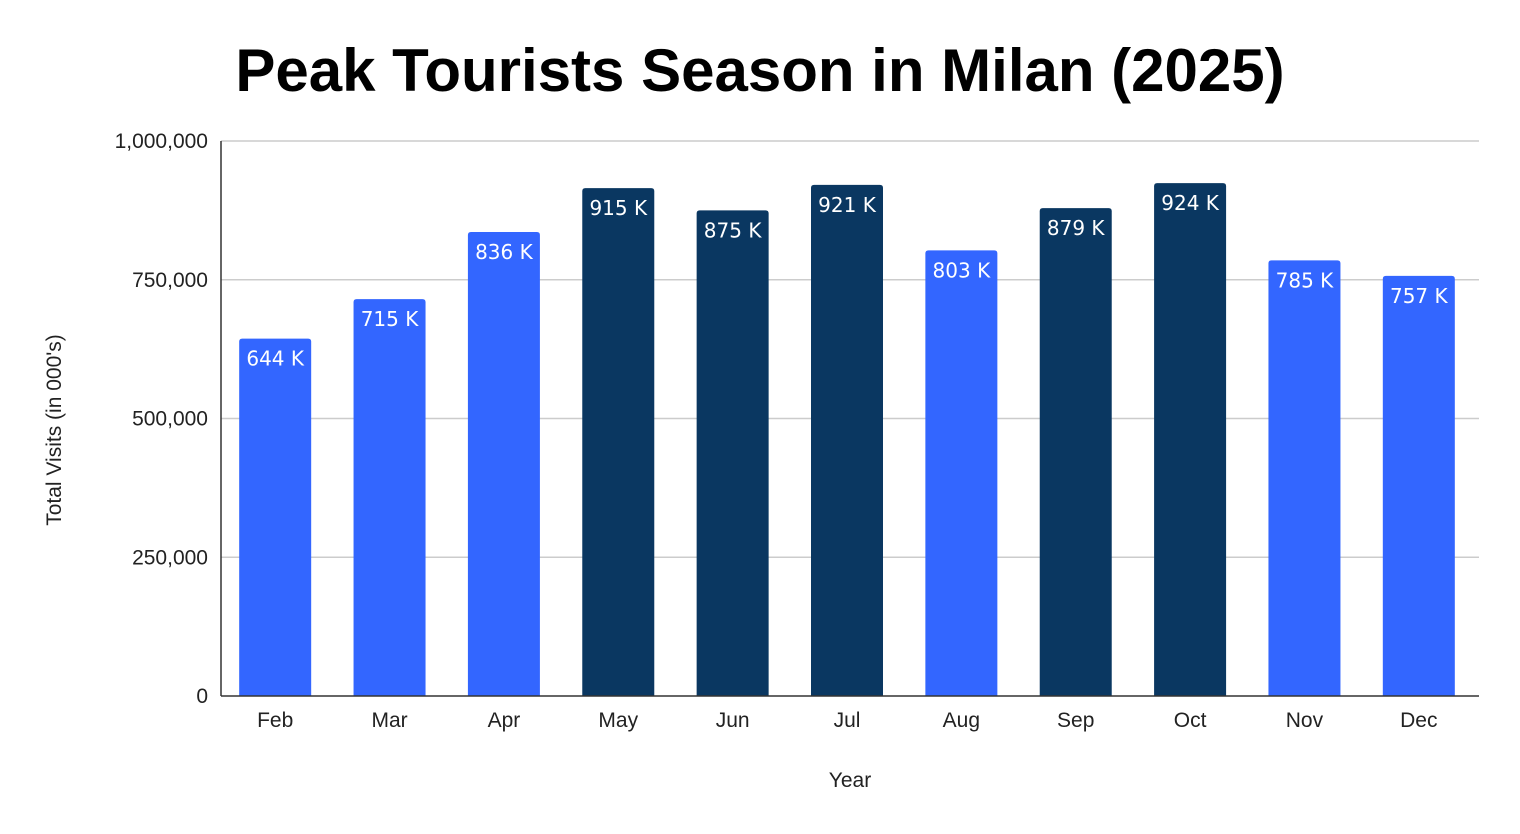 The height and width of the screenshot is (834, 1520). I want to click on x-tick-label: May, so click(618, 720).